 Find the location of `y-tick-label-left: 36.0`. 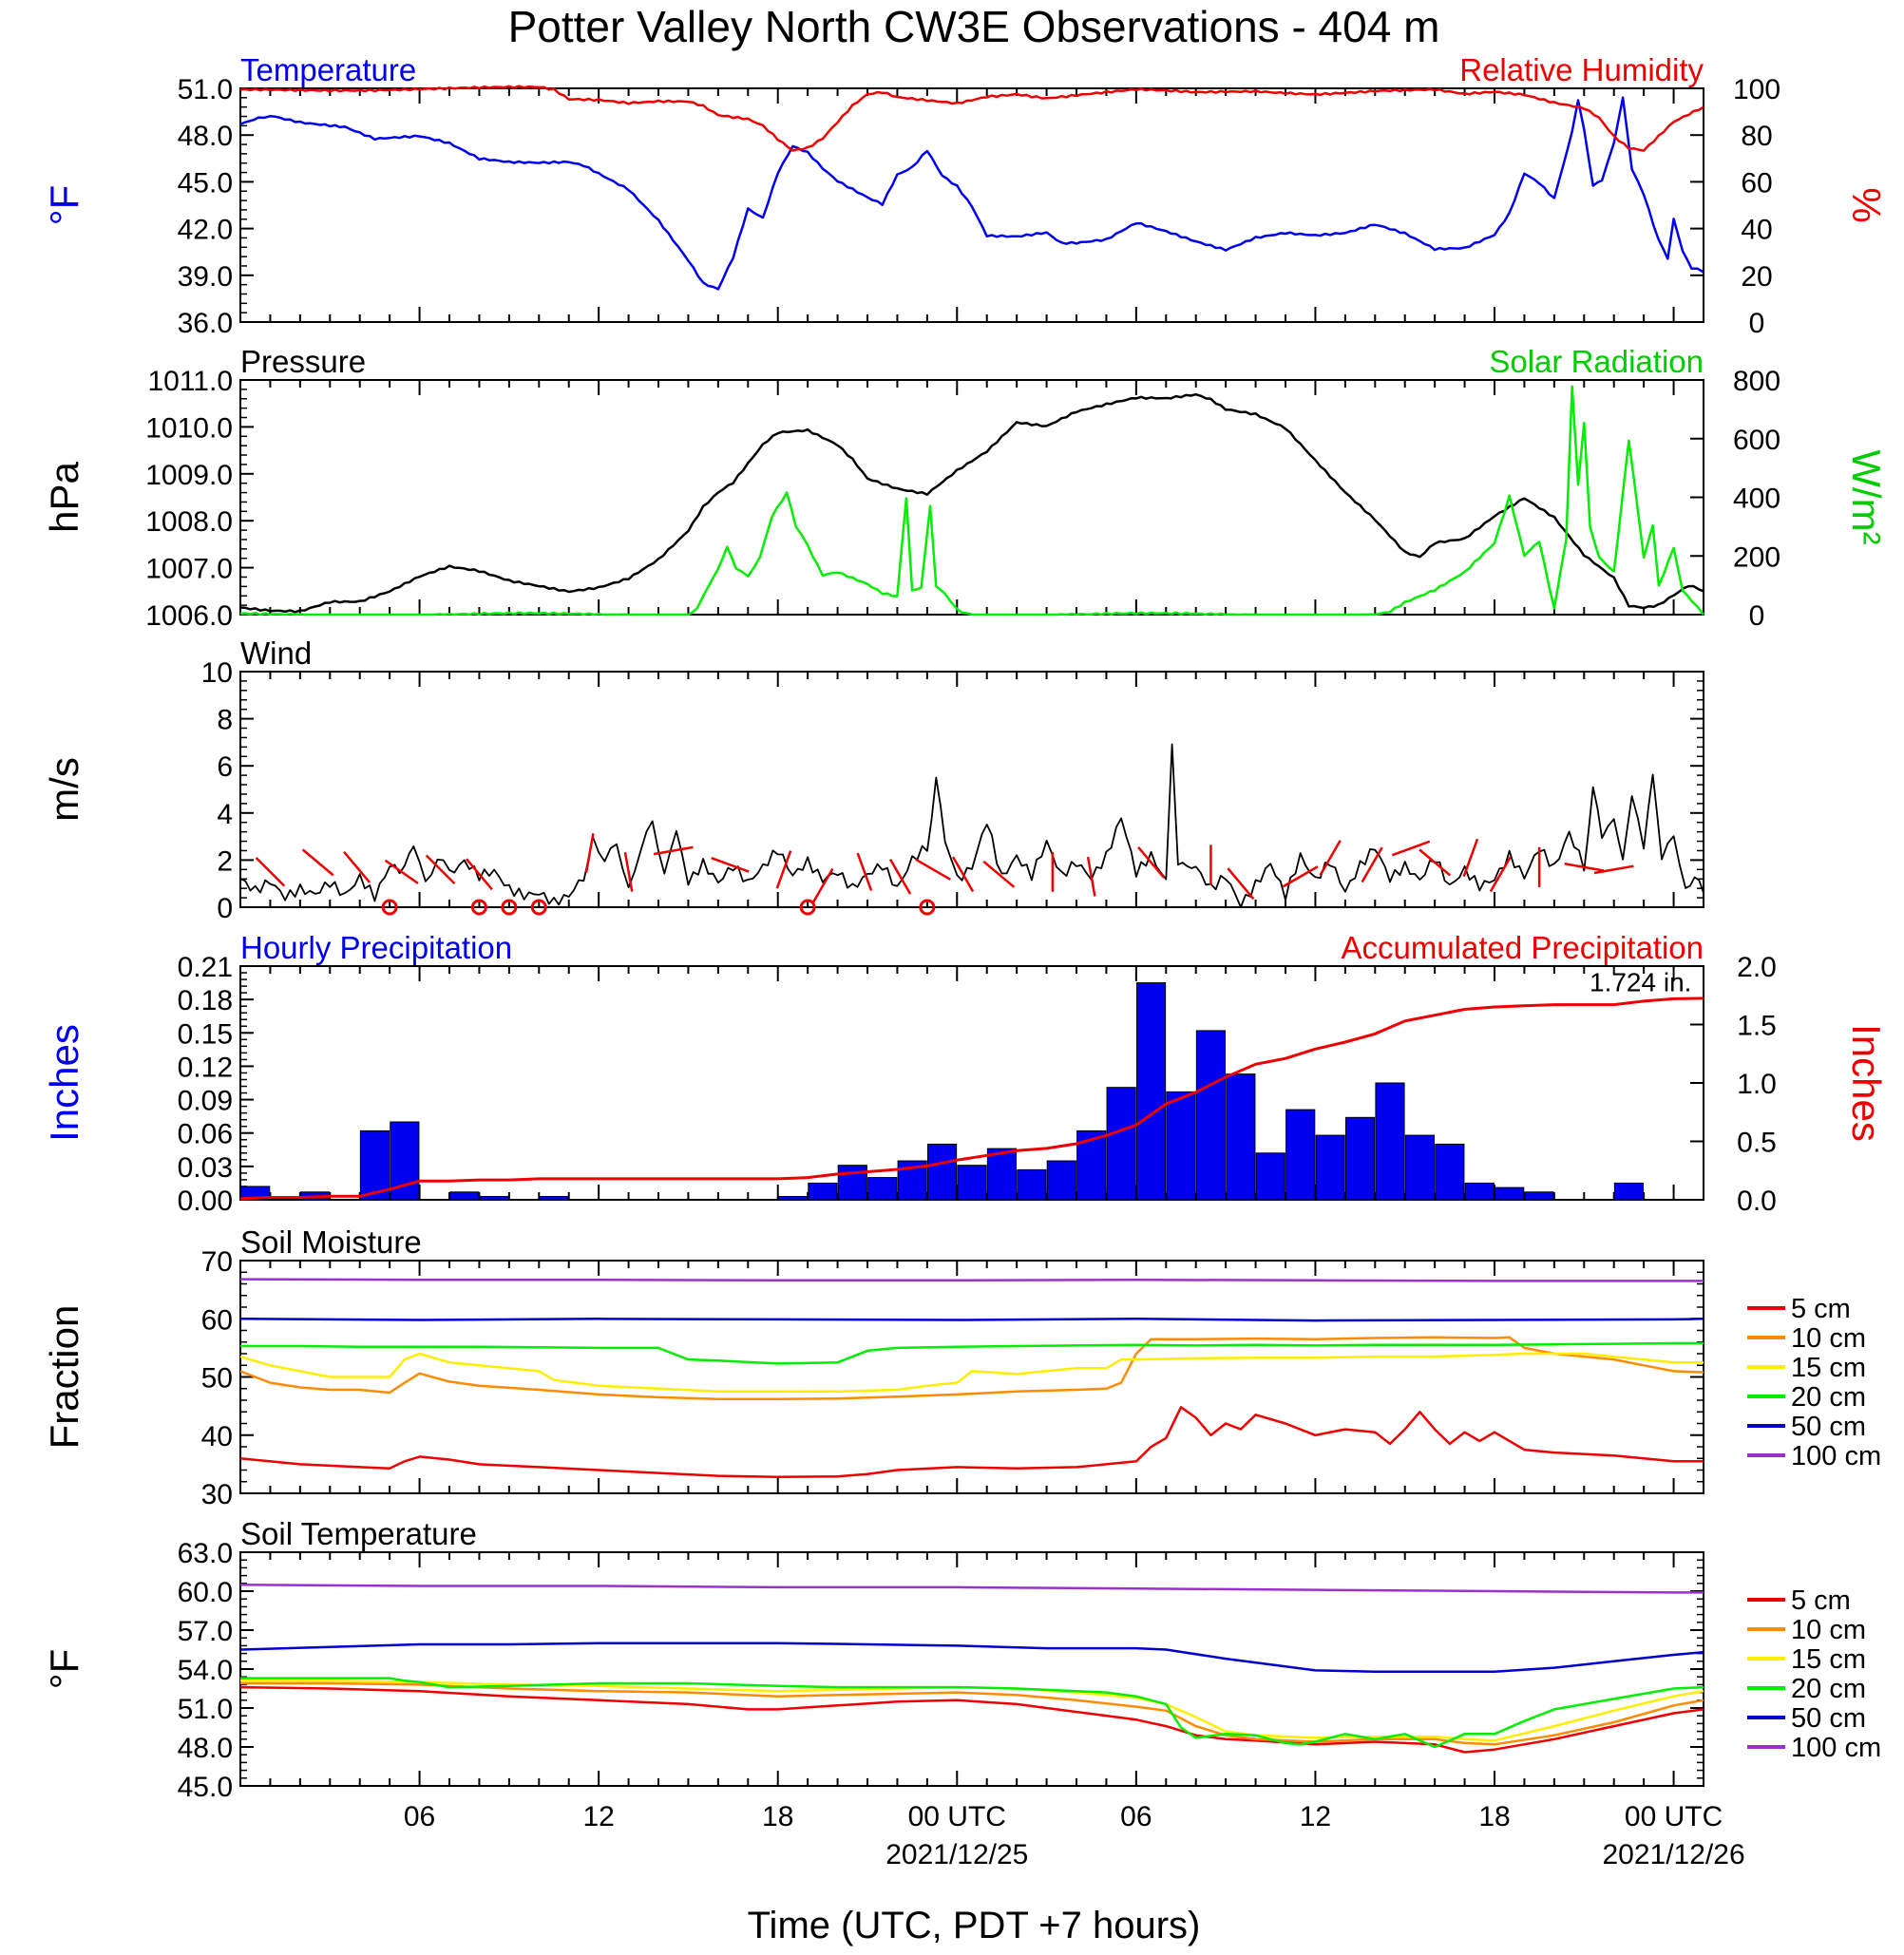

y-tick-label-left: 36.0 is located at coordinates (206, 323).